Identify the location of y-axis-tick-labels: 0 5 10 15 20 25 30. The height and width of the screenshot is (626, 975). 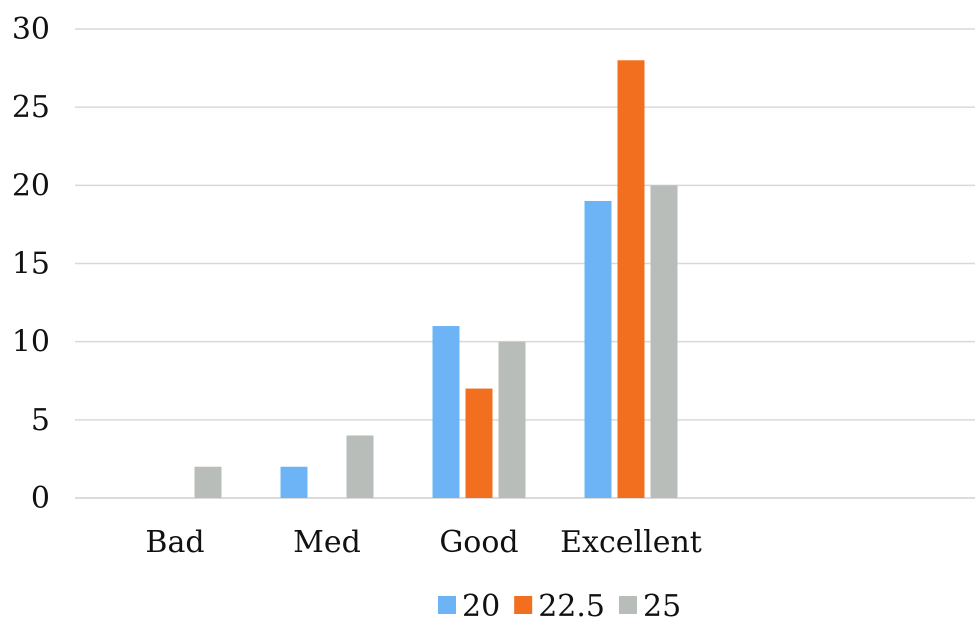
(31, 264).